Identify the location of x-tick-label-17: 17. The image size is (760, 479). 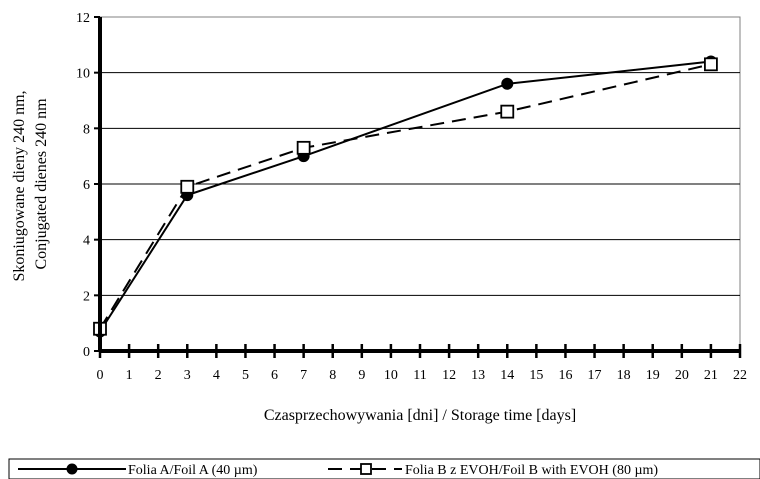
(595, 375).